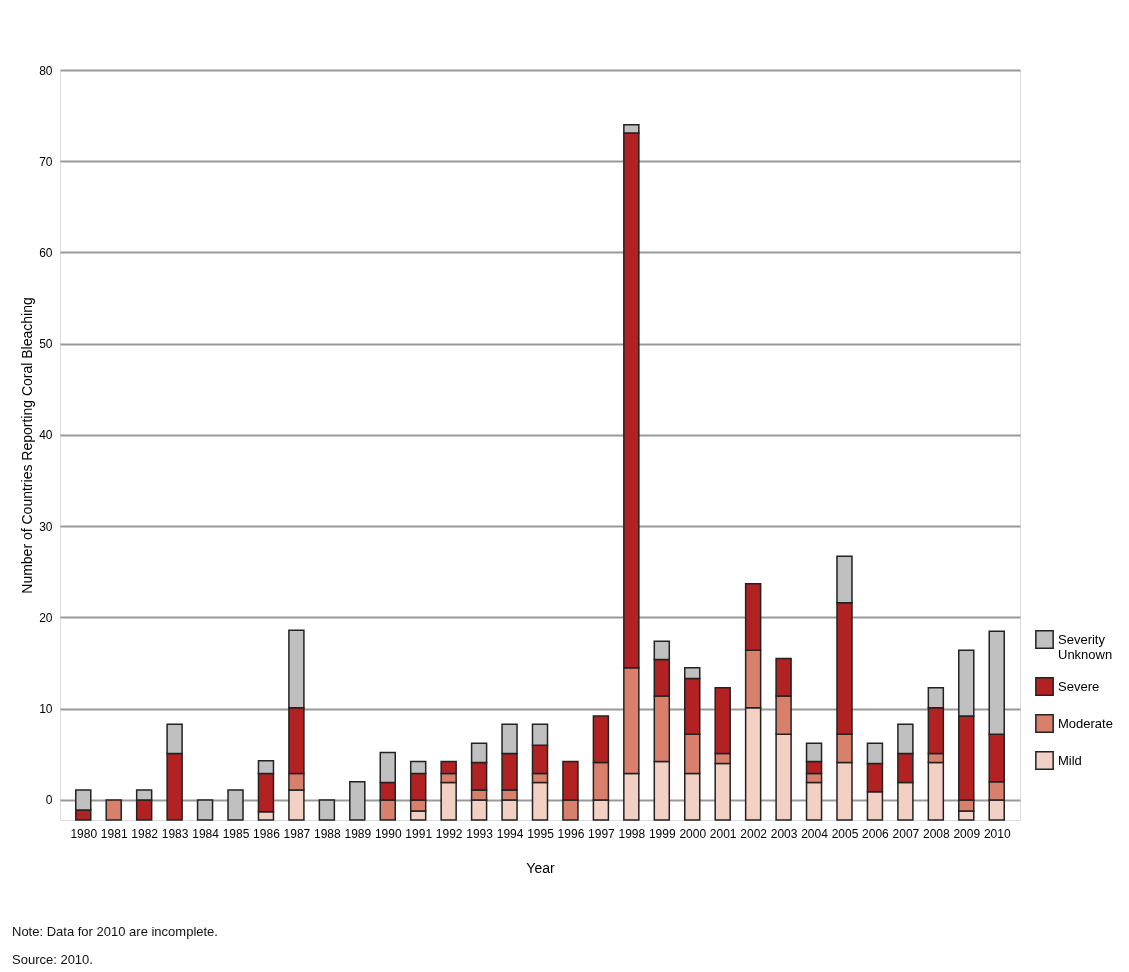  I want to click on y-tick-label: 40, so click(46, 435).